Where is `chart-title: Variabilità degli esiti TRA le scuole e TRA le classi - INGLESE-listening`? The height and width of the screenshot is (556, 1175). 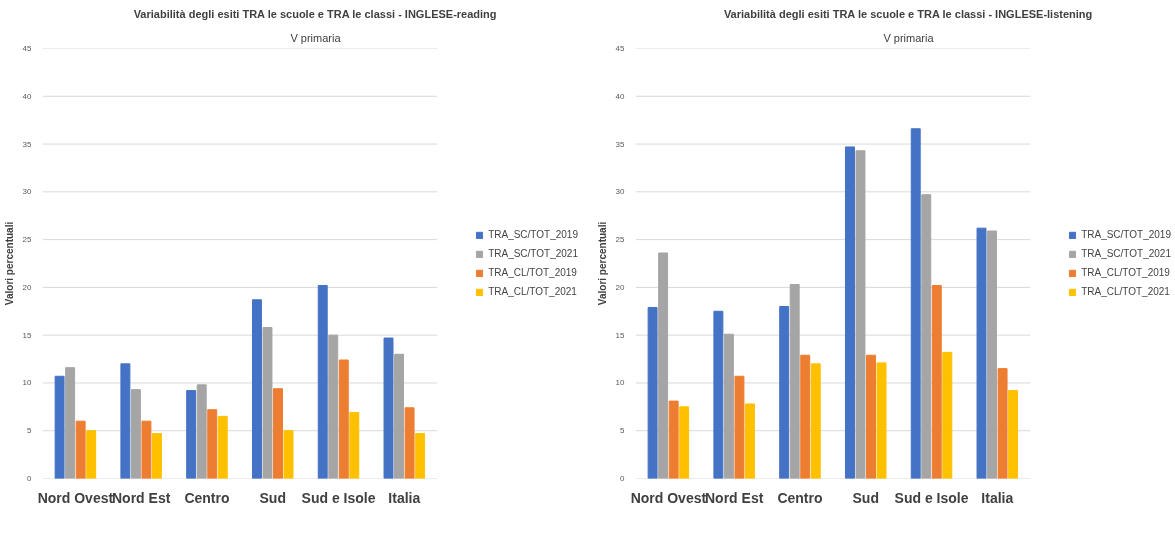
chart-title: Variabilità degli esiti TRA le scuole e TRA le classi - INGLESE-listening is located at coordinates (908, 13).